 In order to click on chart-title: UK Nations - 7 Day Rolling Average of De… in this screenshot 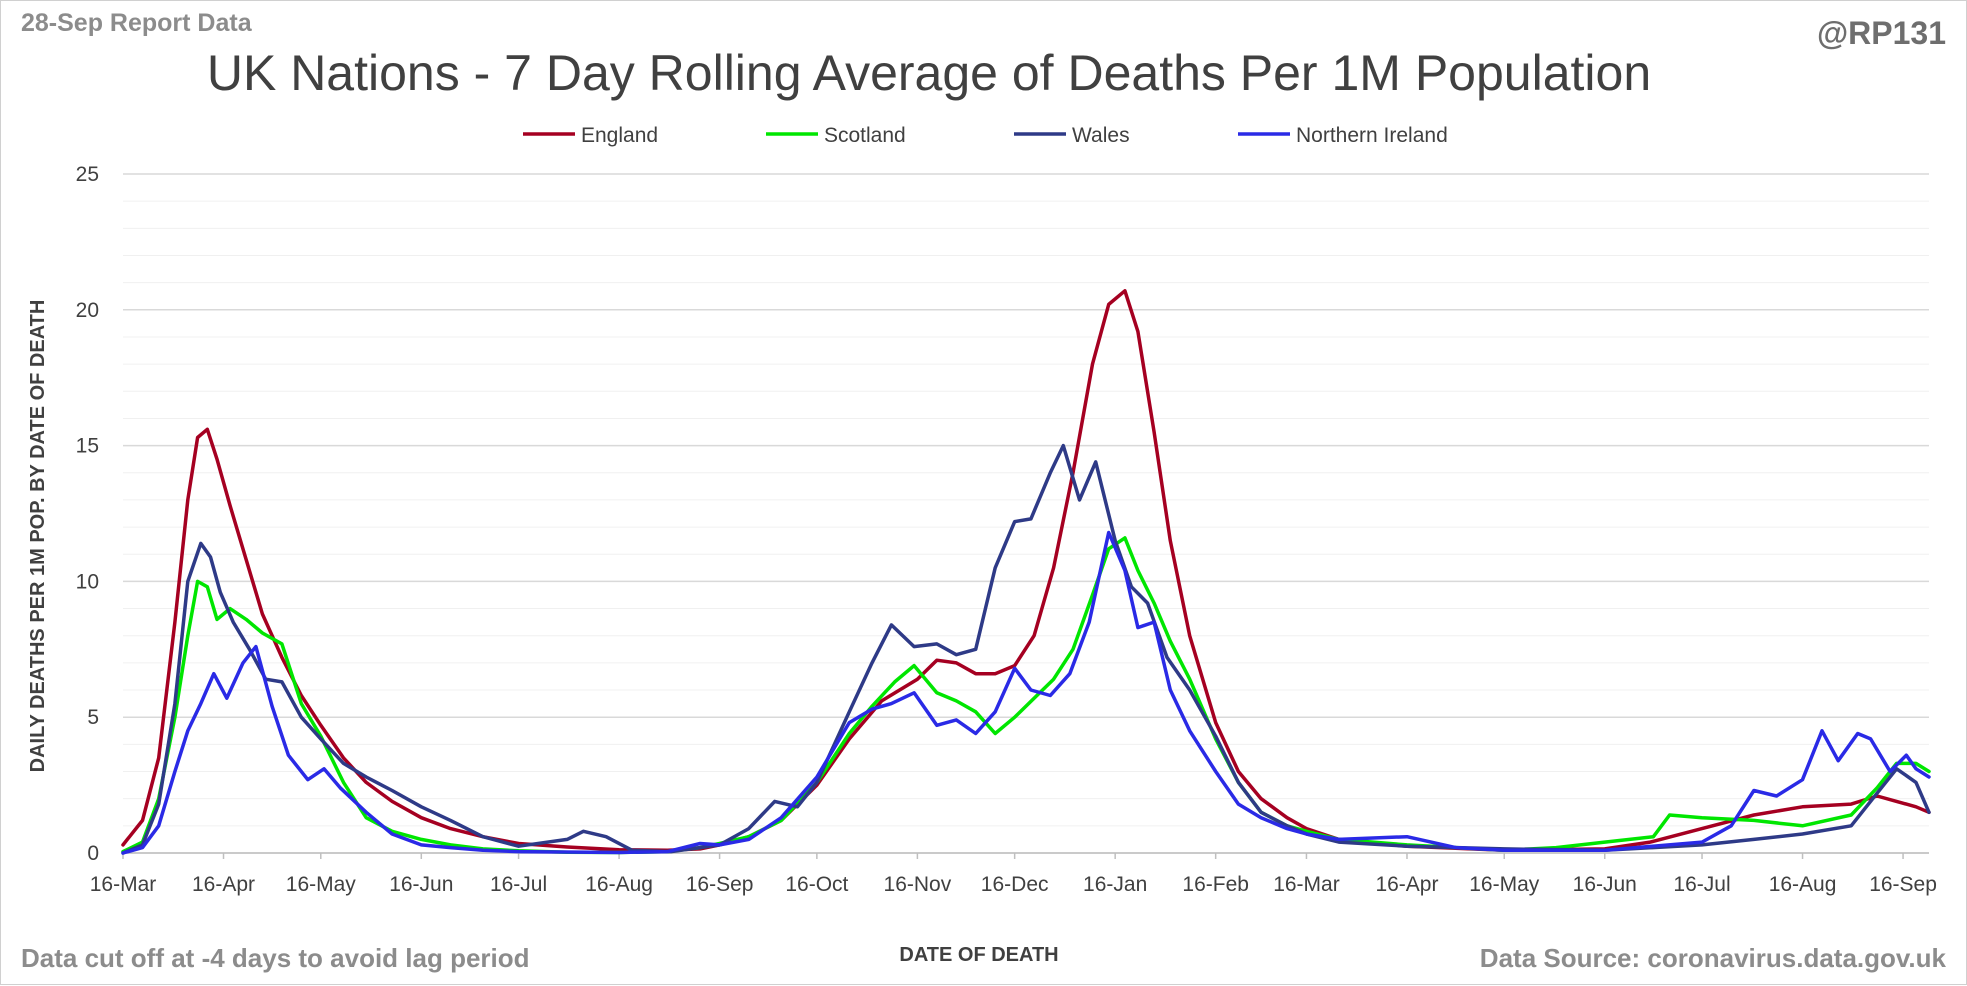, I will do `click(929, 73)`.